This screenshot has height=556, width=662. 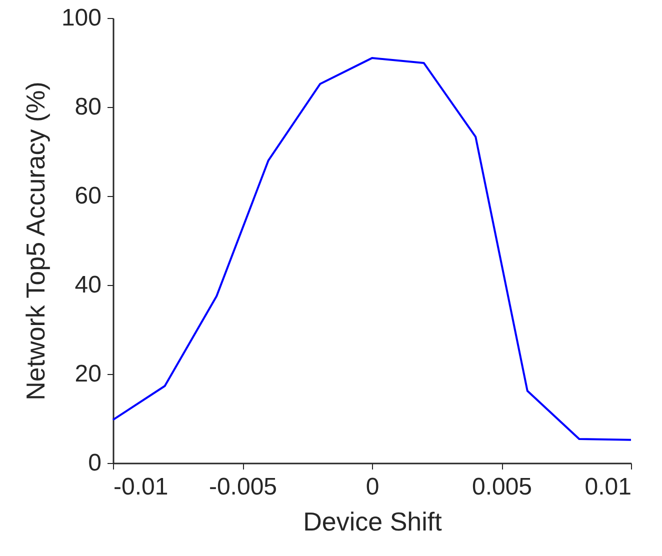 What do you see at coordinates (95, 463) in the screenshot?
I see `y-tick-label: 0` at bounding box center [95, 463].